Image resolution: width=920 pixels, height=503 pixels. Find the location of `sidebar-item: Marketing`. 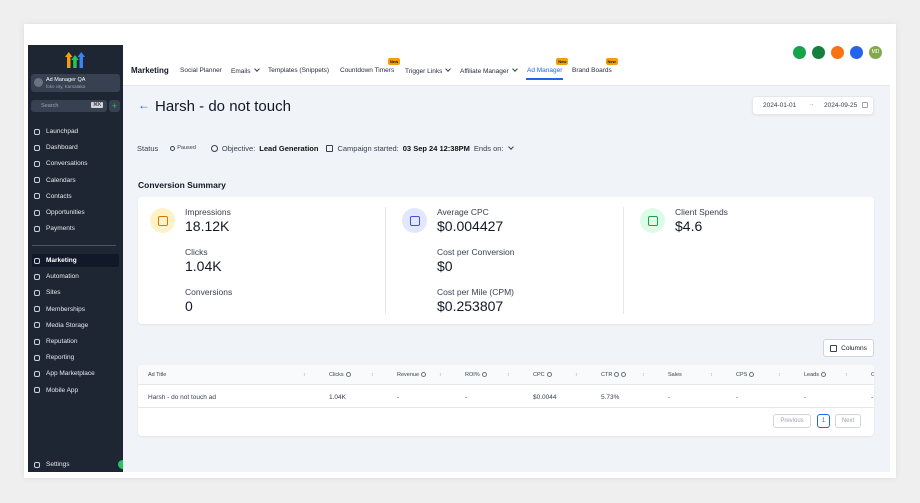

sidebar-item: Marketing is located at coordinates (75, 260).